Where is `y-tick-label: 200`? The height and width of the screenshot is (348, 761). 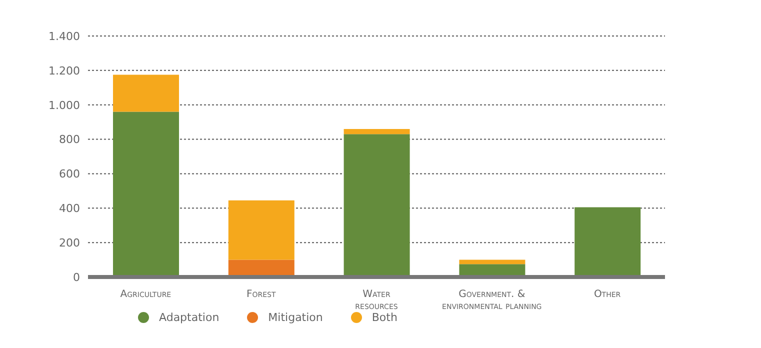
y-tick-label: 200 is located at coordinates (69, 243).